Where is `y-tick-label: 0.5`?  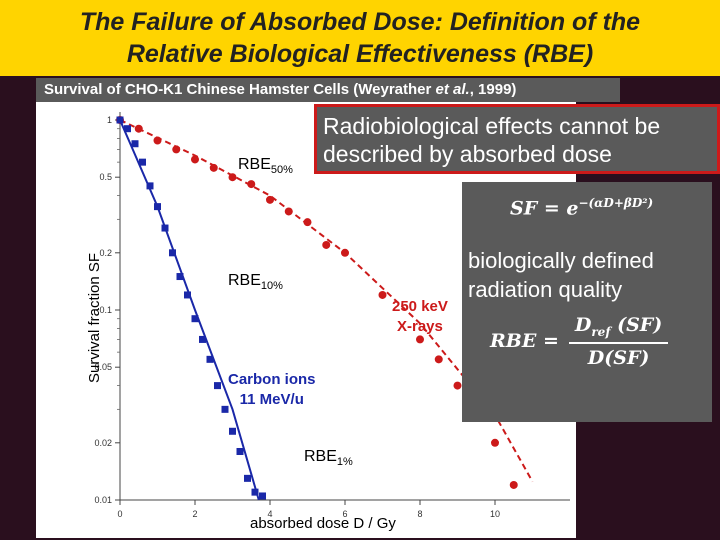 y-tick-label: 0.5 is located at coordinates (105, 177).